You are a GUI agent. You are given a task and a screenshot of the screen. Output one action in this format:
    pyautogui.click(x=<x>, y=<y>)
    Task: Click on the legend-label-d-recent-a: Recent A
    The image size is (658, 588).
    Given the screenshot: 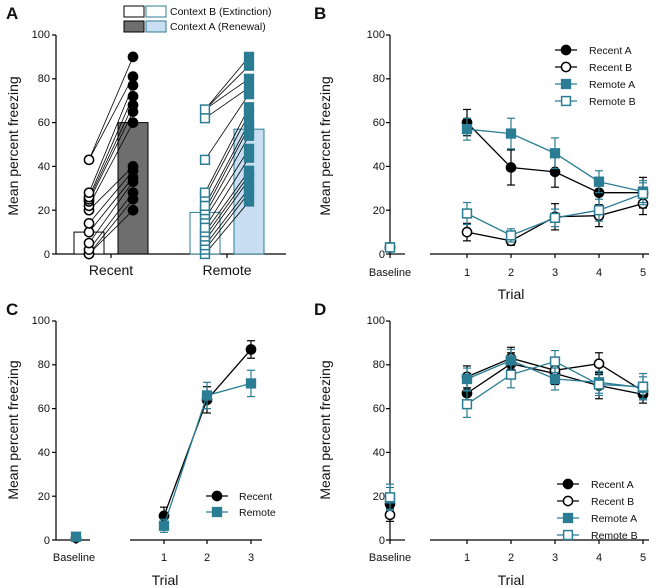 What is the action you would take?
    pyautogui.click(x=612, y=485)
    